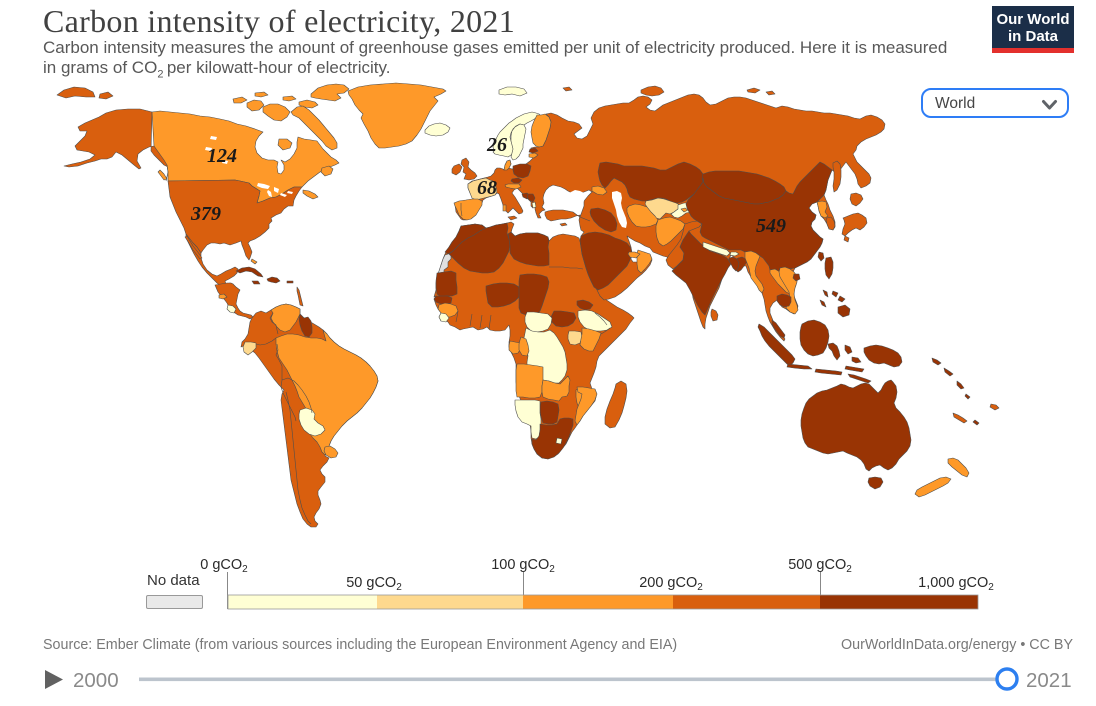 The width and height of the screenshot is (1096, 706). Describe the element at coordinates (671, 584) in the screenshot. I see `svg-text: 200 gCO2` at that location.